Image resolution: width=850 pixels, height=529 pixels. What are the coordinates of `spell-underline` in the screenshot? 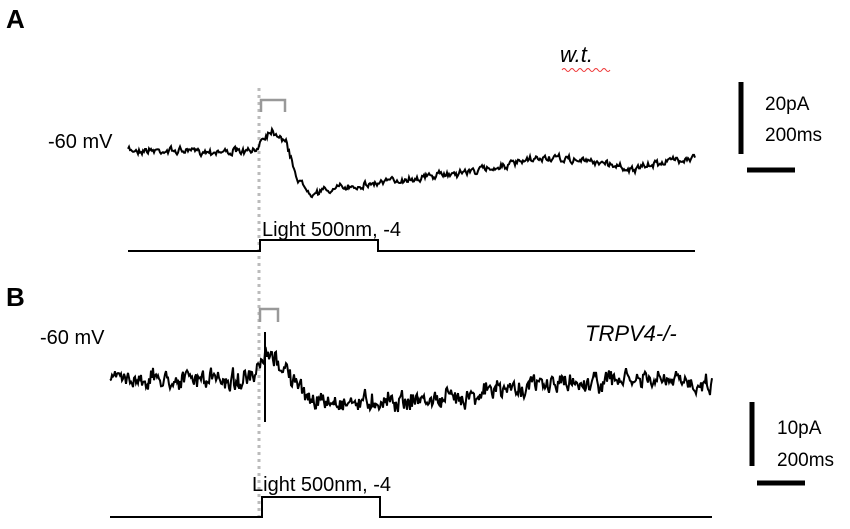 It's located at (586, 70).